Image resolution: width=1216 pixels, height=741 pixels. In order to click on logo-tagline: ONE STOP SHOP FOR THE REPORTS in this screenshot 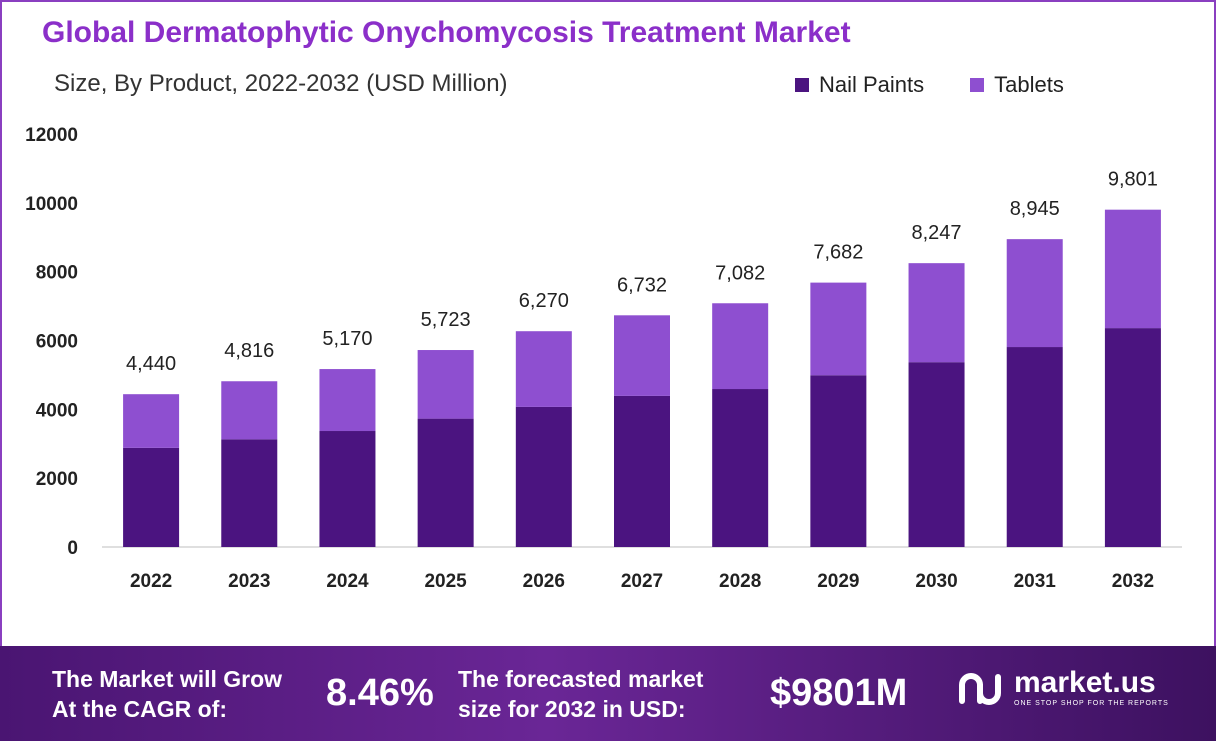, I will do `click(1091, 703)`.